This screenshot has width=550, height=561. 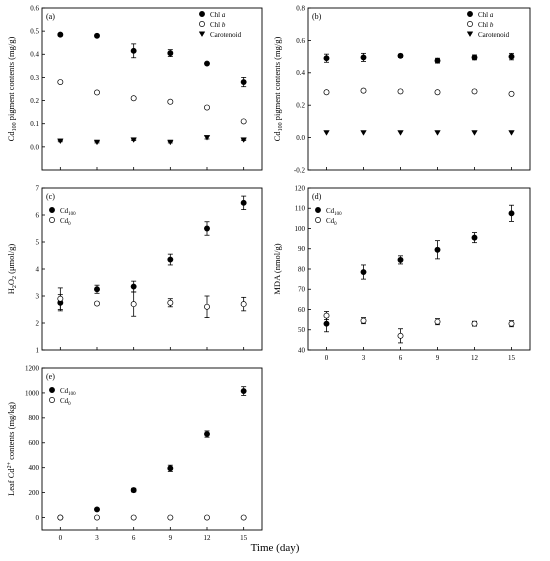 I want to click on legend: Chl a Chl b Carotenoid, so click(x=488, y=25).